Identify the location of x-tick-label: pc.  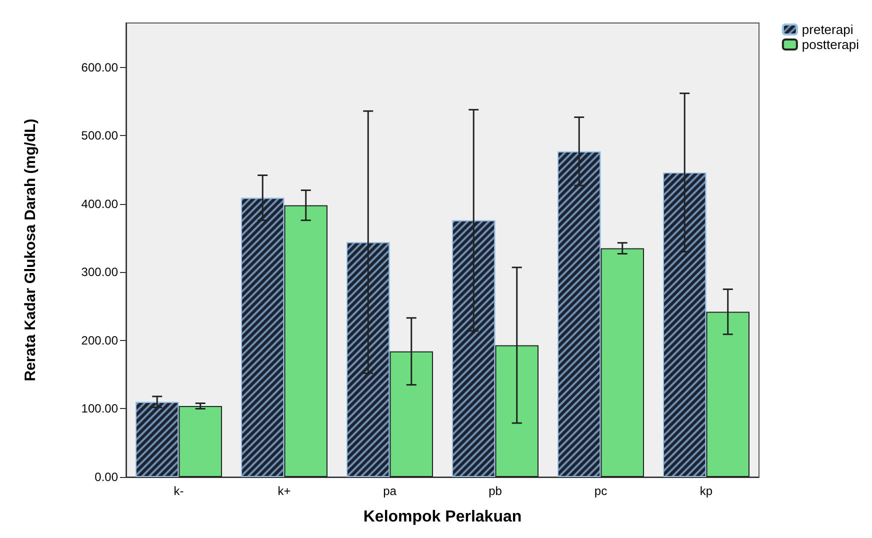
(601, 491).